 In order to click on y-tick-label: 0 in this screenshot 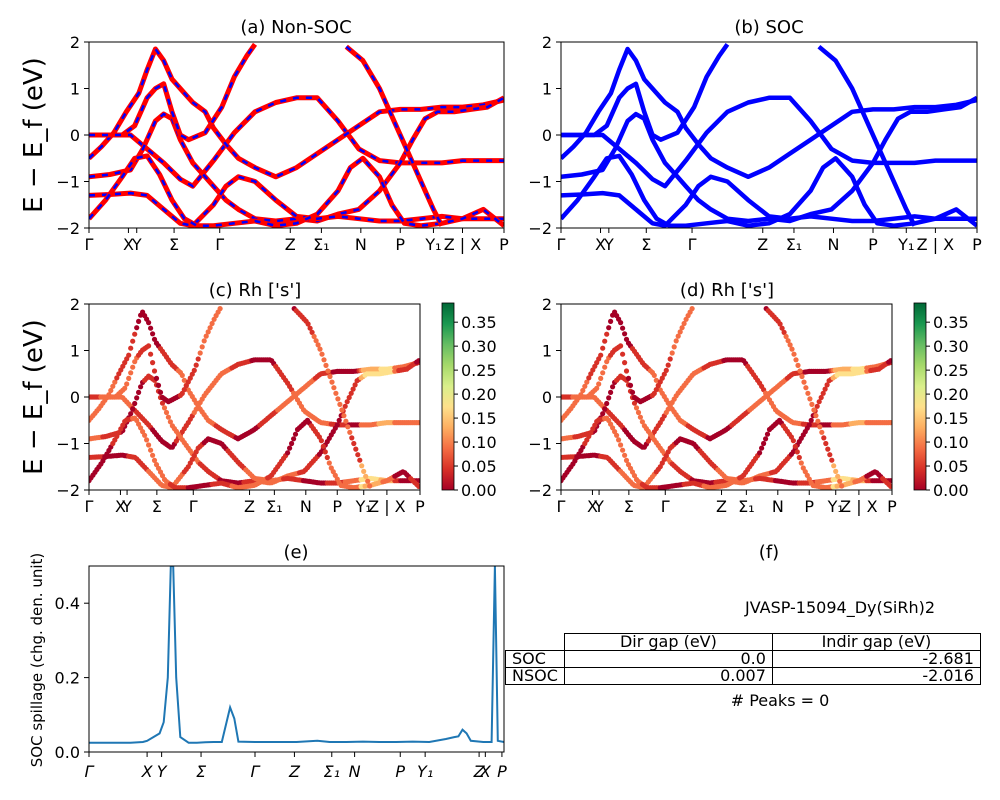, I will do `click(75, 397)`.